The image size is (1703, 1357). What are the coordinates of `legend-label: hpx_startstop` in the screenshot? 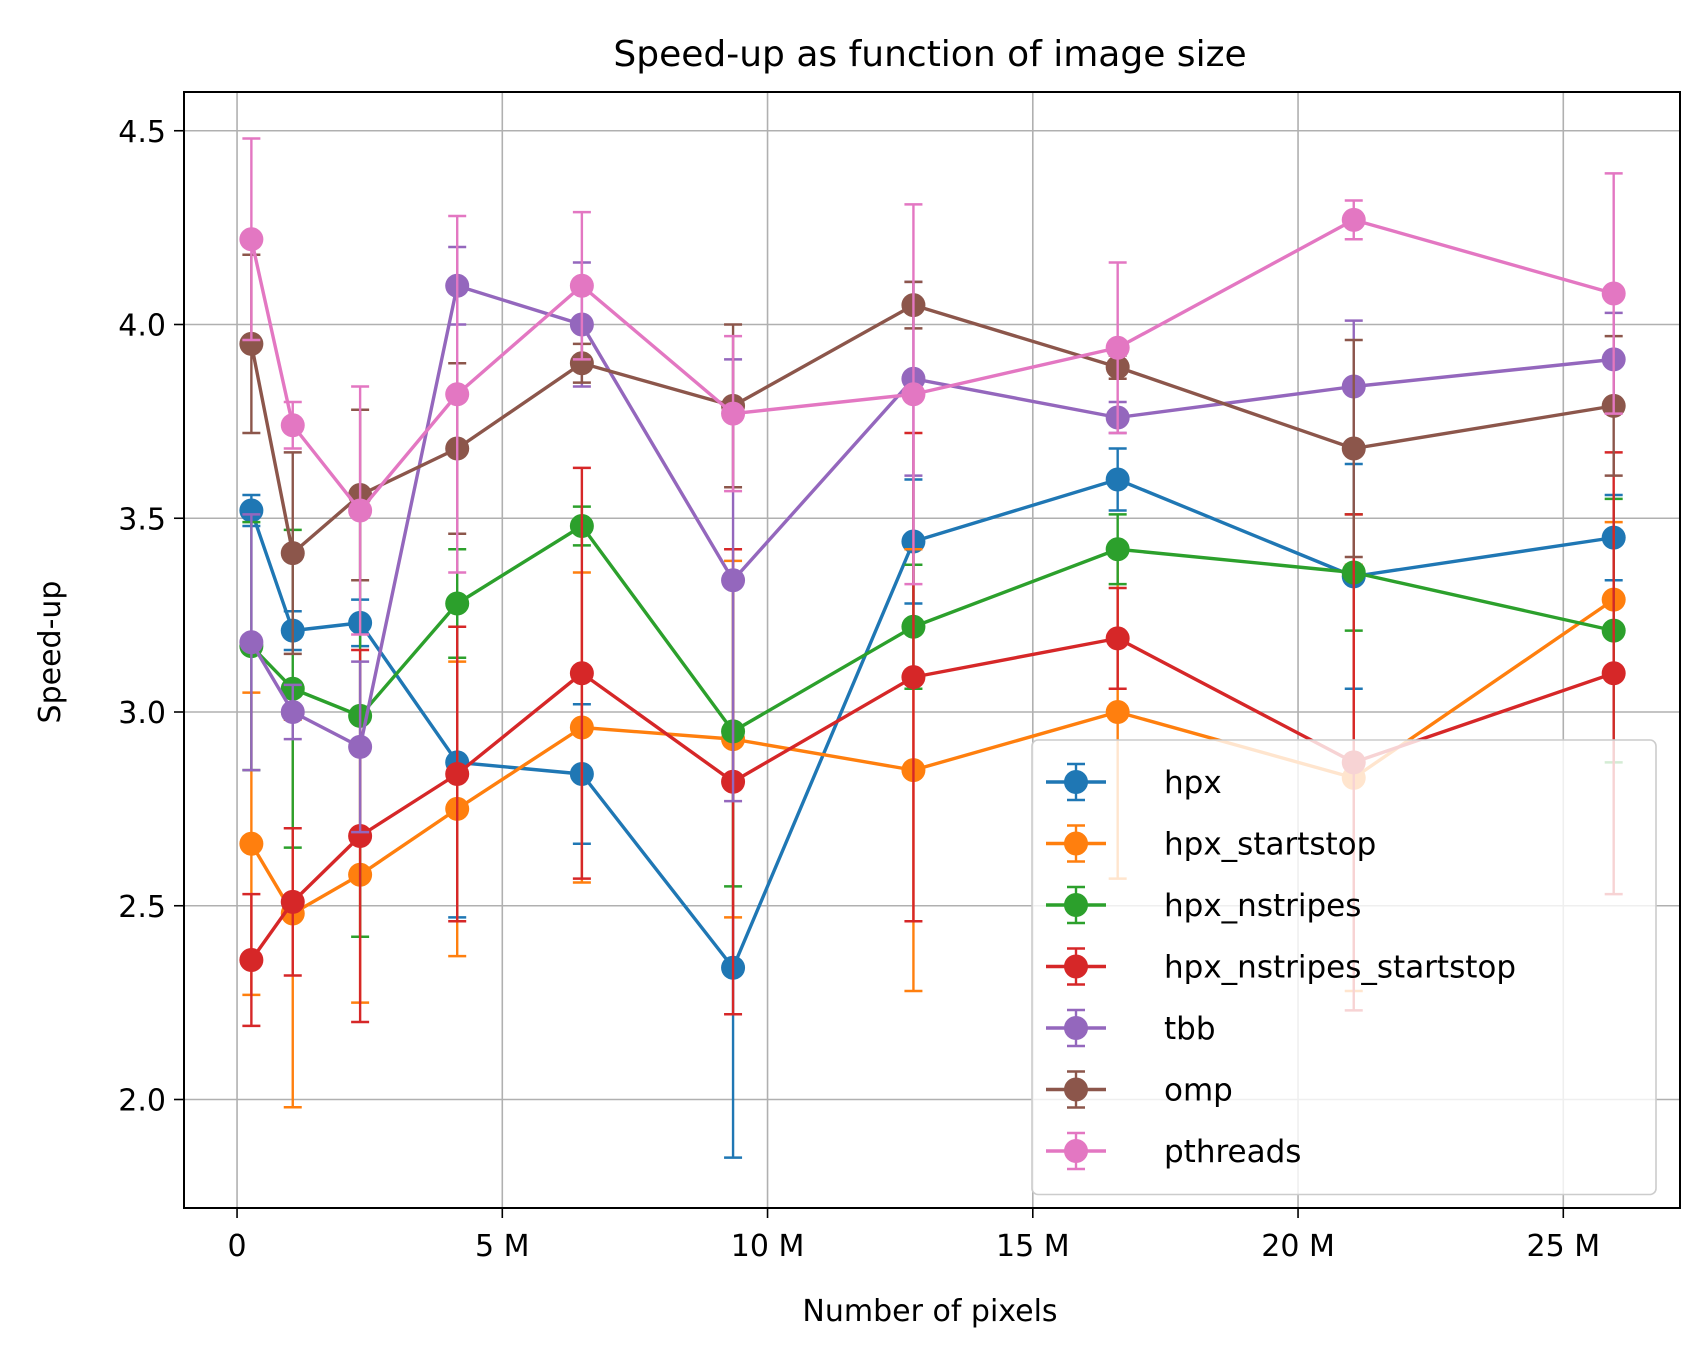 It's located at (1270, 845).